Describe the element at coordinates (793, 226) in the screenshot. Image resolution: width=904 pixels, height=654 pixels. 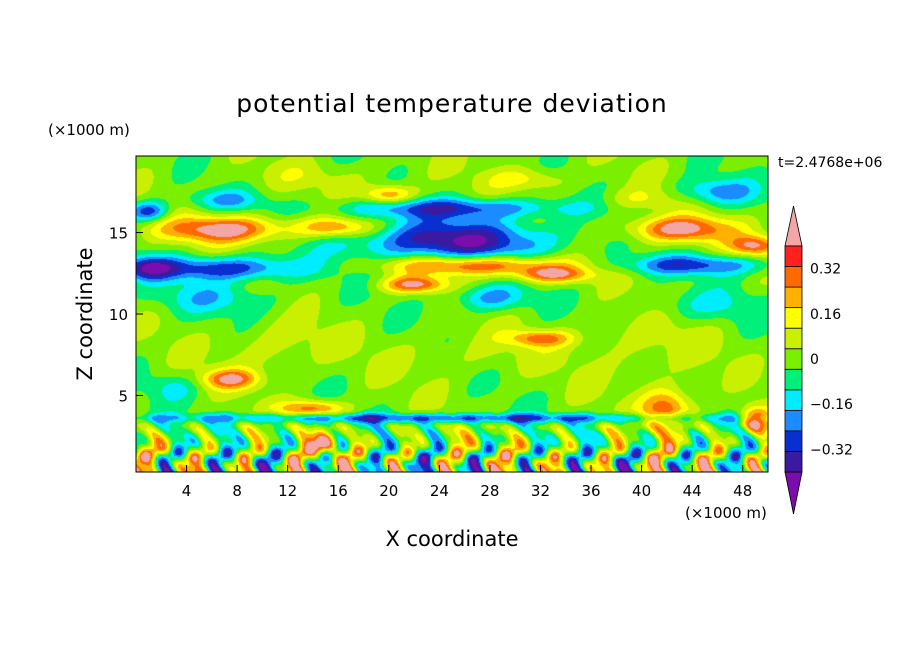
I see `colorbar-max-triangle` at that location.